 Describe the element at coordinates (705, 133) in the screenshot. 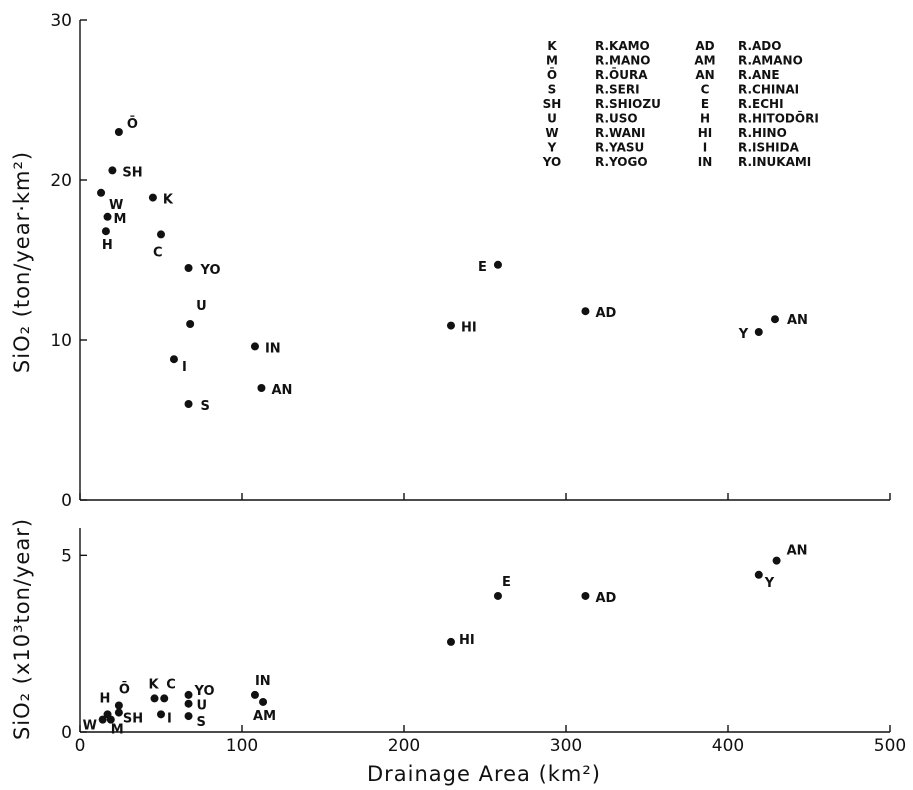

I see `legend-code: HI` at that location.